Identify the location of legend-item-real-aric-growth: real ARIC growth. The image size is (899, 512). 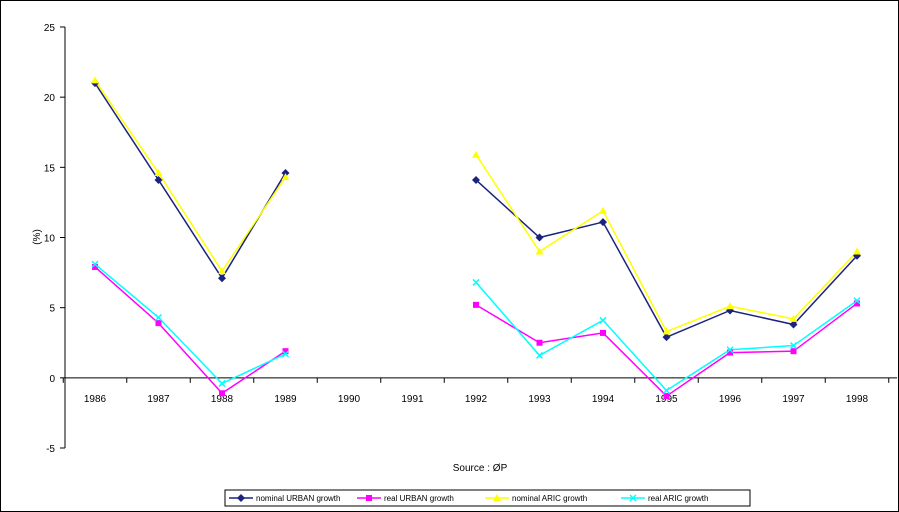
(664, 498).